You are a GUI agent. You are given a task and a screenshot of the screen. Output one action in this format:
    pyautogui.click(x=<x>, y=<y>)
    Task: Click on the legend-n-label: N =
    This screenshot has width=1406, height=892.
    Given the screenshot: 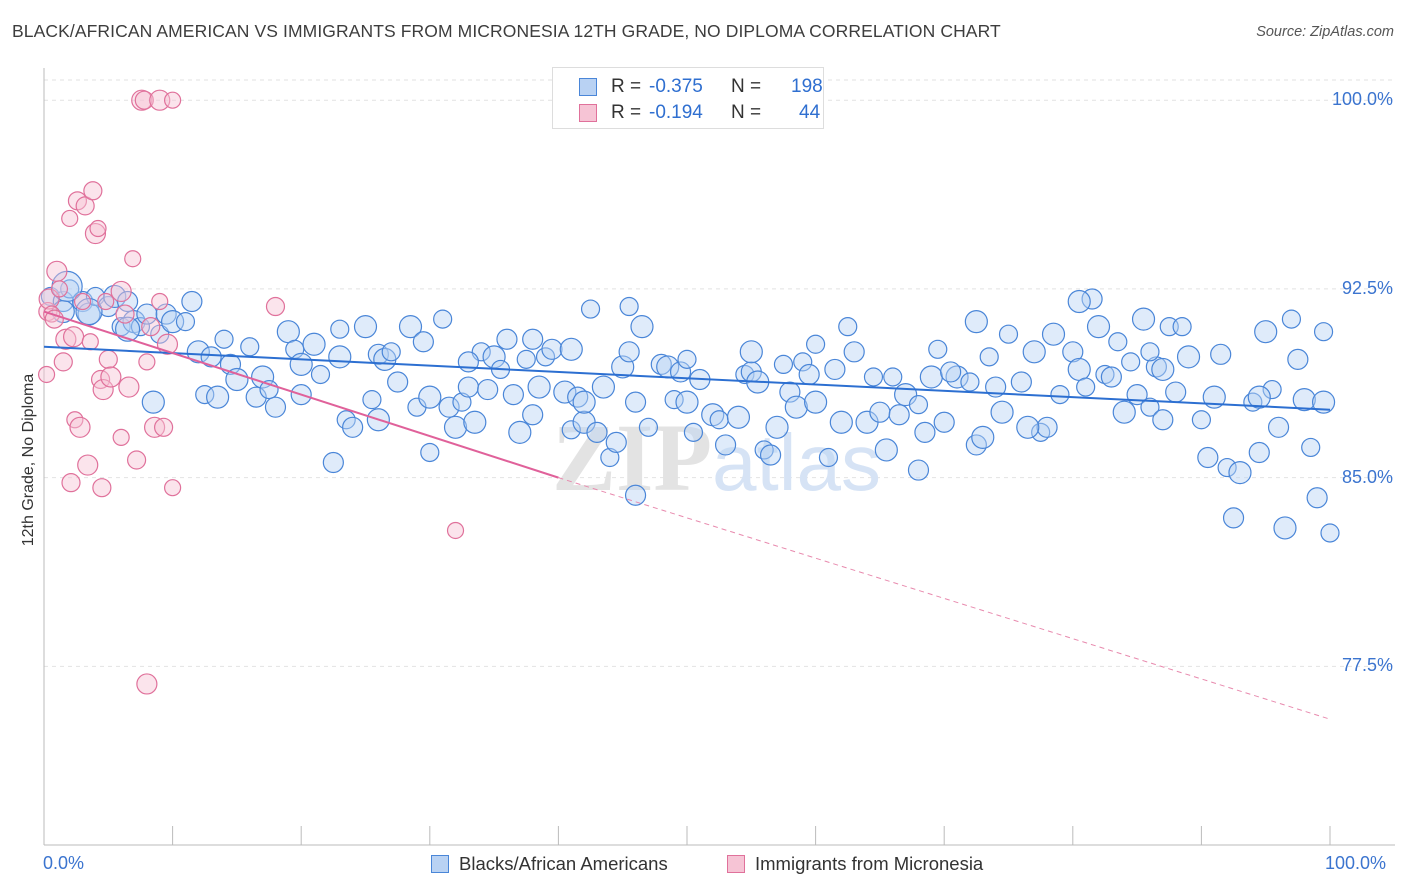 What is the action you would take?
    pyautogui.click(x=746, y=86)
    